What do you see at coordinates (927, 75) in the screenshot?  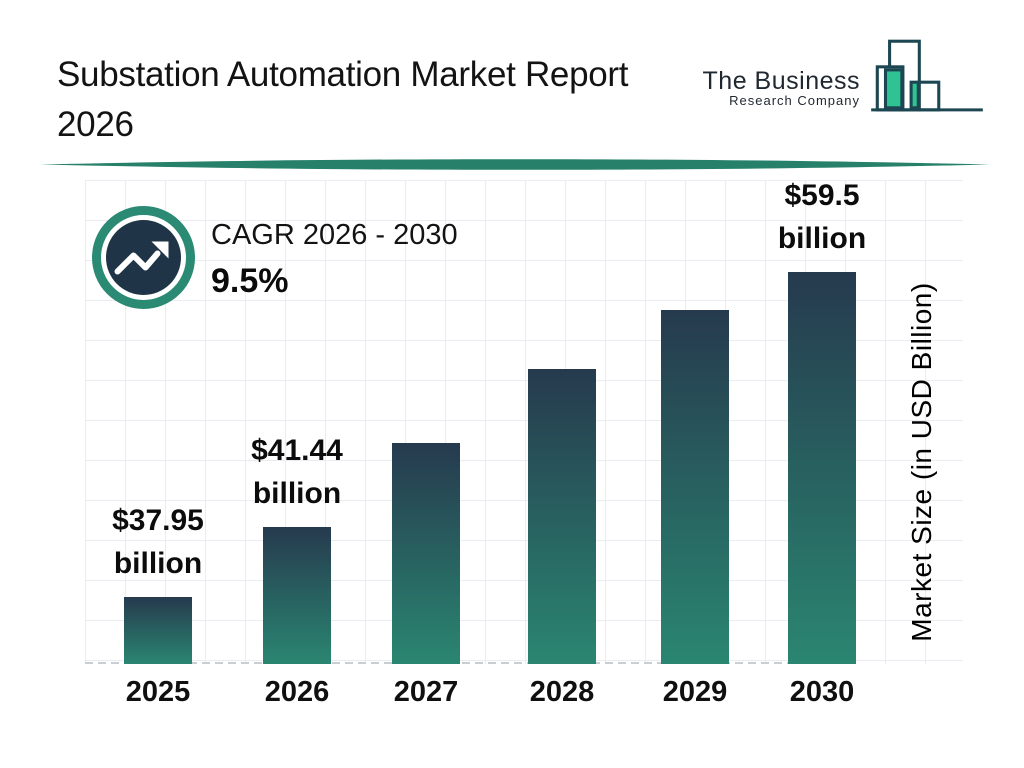 I see `logo-bar-chart-icon` at bounding box center [927, 75].